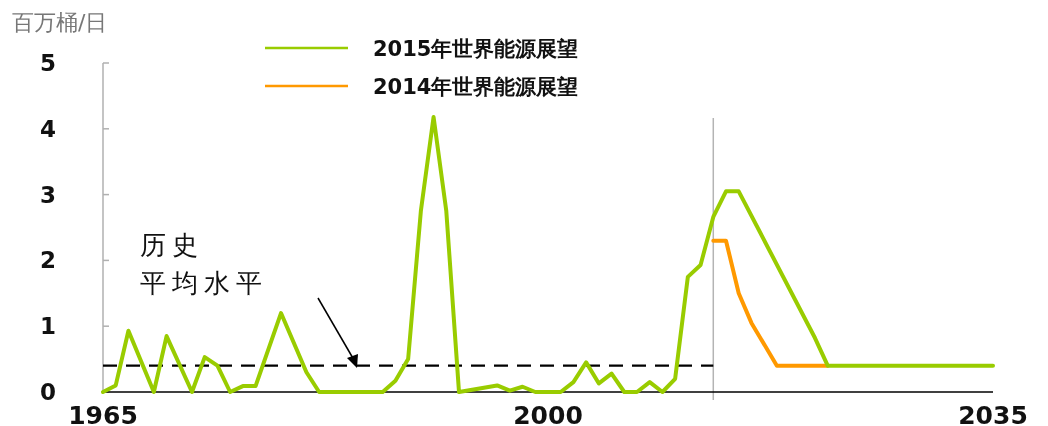 This screenshot has height=426, width=1048. I want to click on legend-label: 2015年世界能源展望, so click(476, 49).